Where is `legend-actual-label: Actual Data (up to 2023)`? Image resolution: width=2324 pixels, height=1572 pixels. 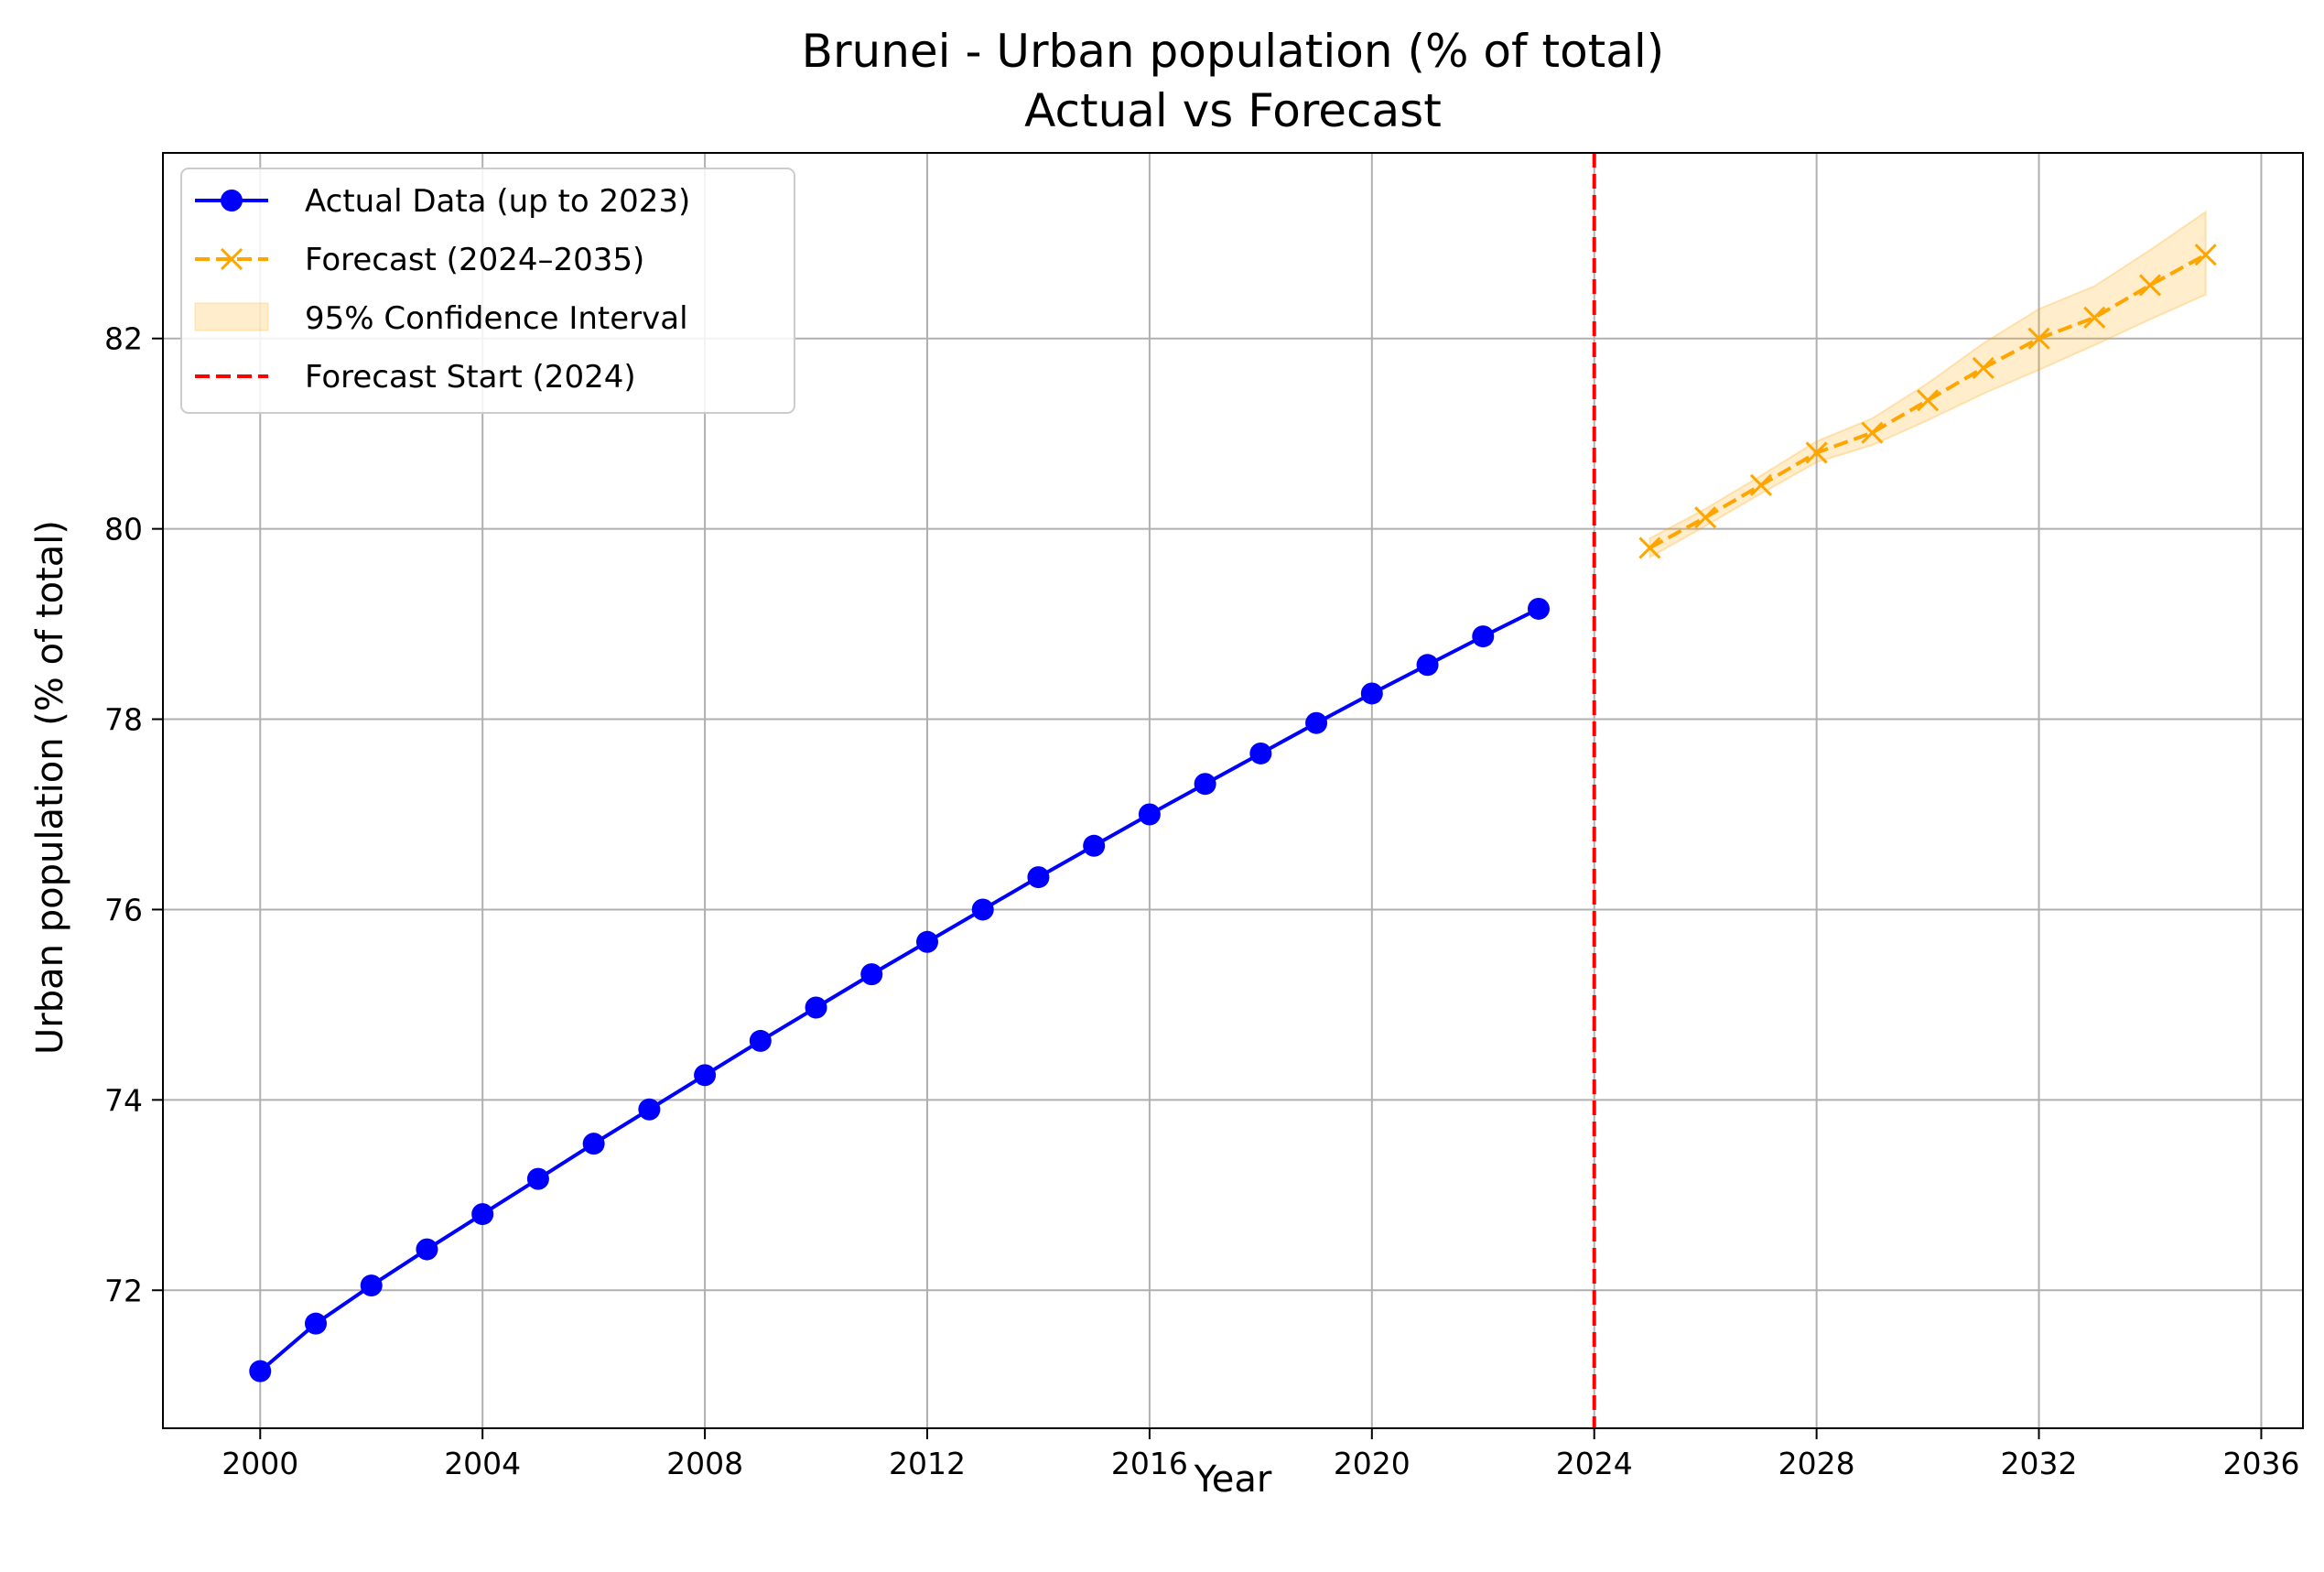 legend-actual-label: Actual Data (up to 2023) is located at coordinates (497, 202).